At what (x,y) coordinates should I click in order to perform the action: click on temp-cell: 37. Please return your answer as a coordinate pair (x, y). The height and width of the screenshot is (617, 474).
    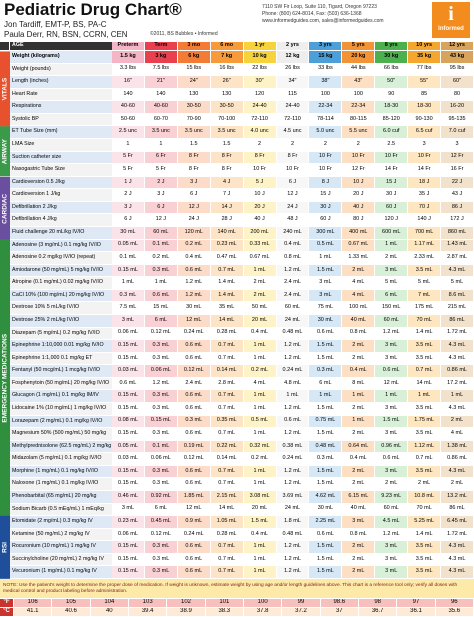
    Looking at the image, I should click on (339, 612).